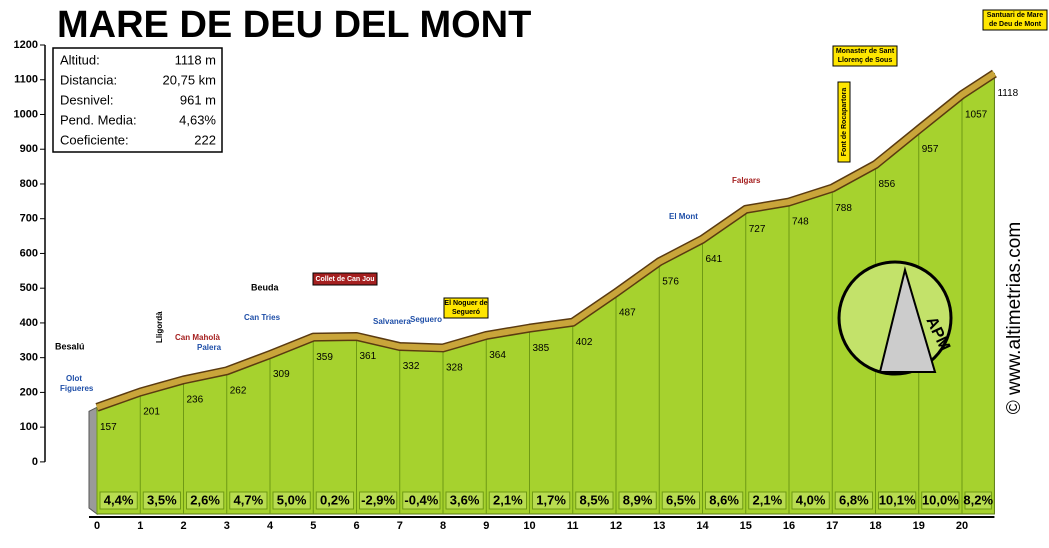 The width and height of the screenshot is (1049, 548). I want to click on x-tick-label: 2, so click(183, 526).